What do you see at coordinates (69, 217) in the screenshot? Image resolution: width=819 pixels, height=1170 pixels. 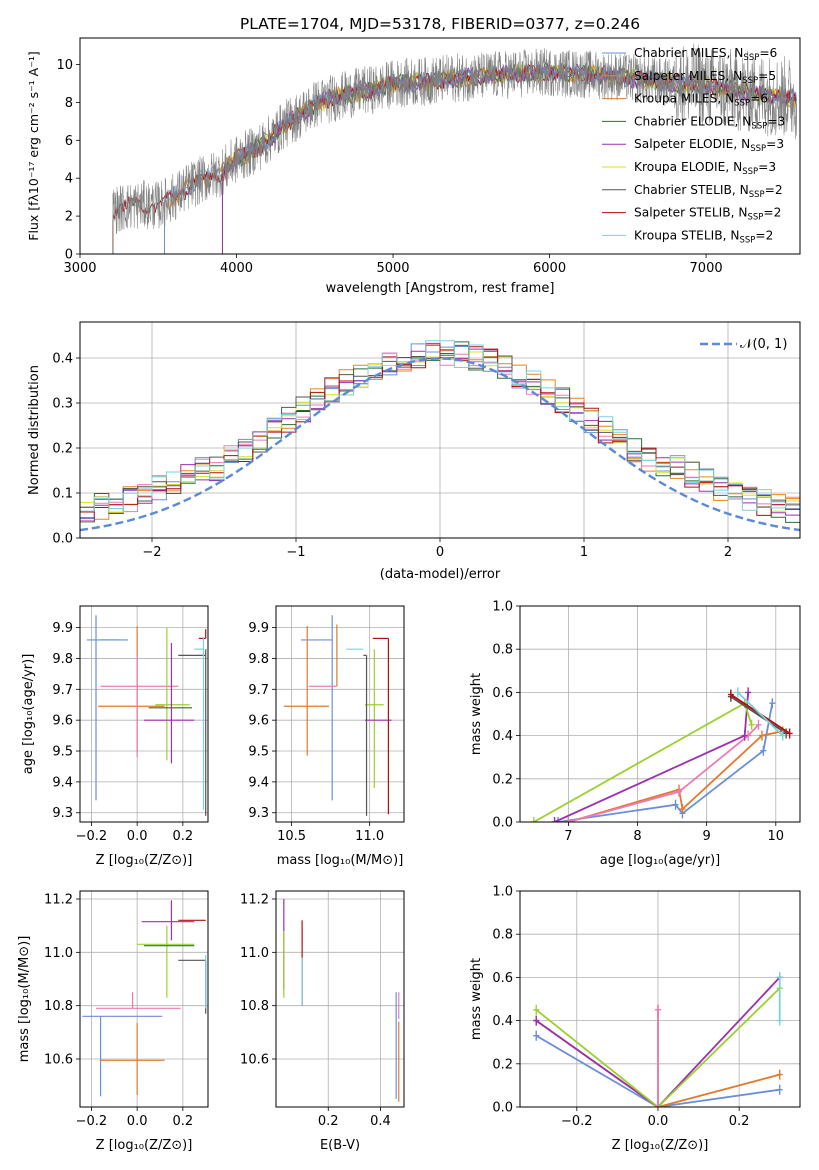 I see `y-tick-label: 2` at bounding box center [69, 217].